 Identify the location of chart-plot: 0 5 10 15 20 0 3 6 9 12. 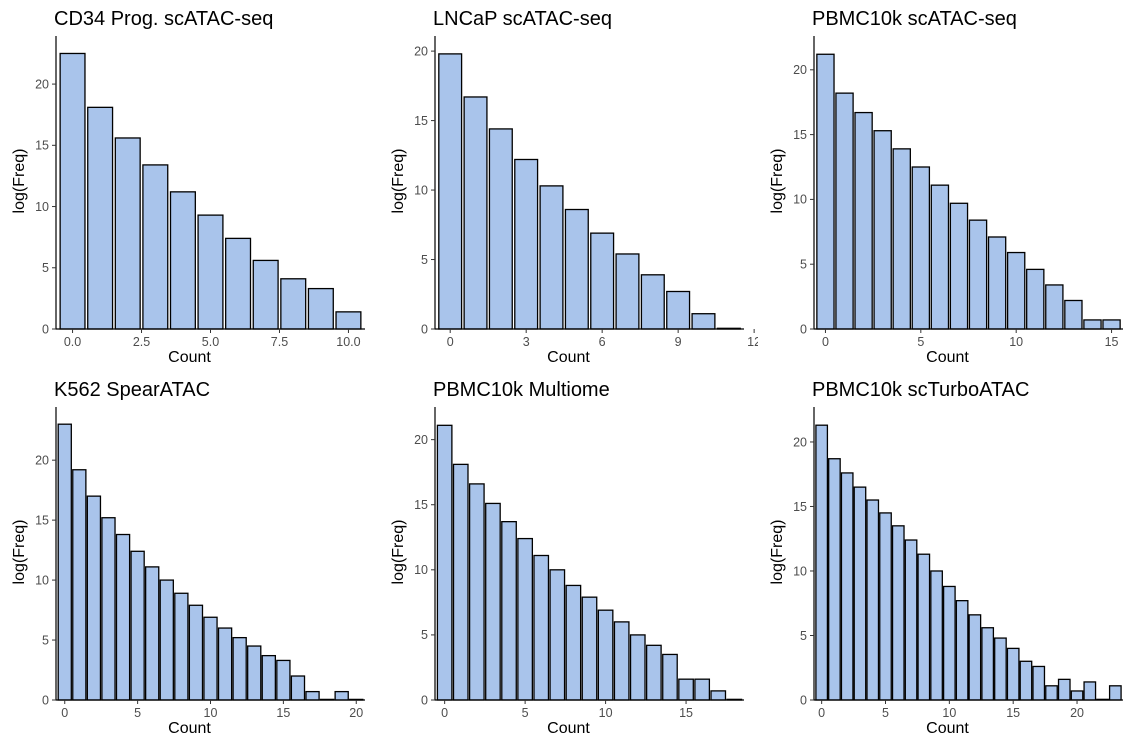
(586, 192).